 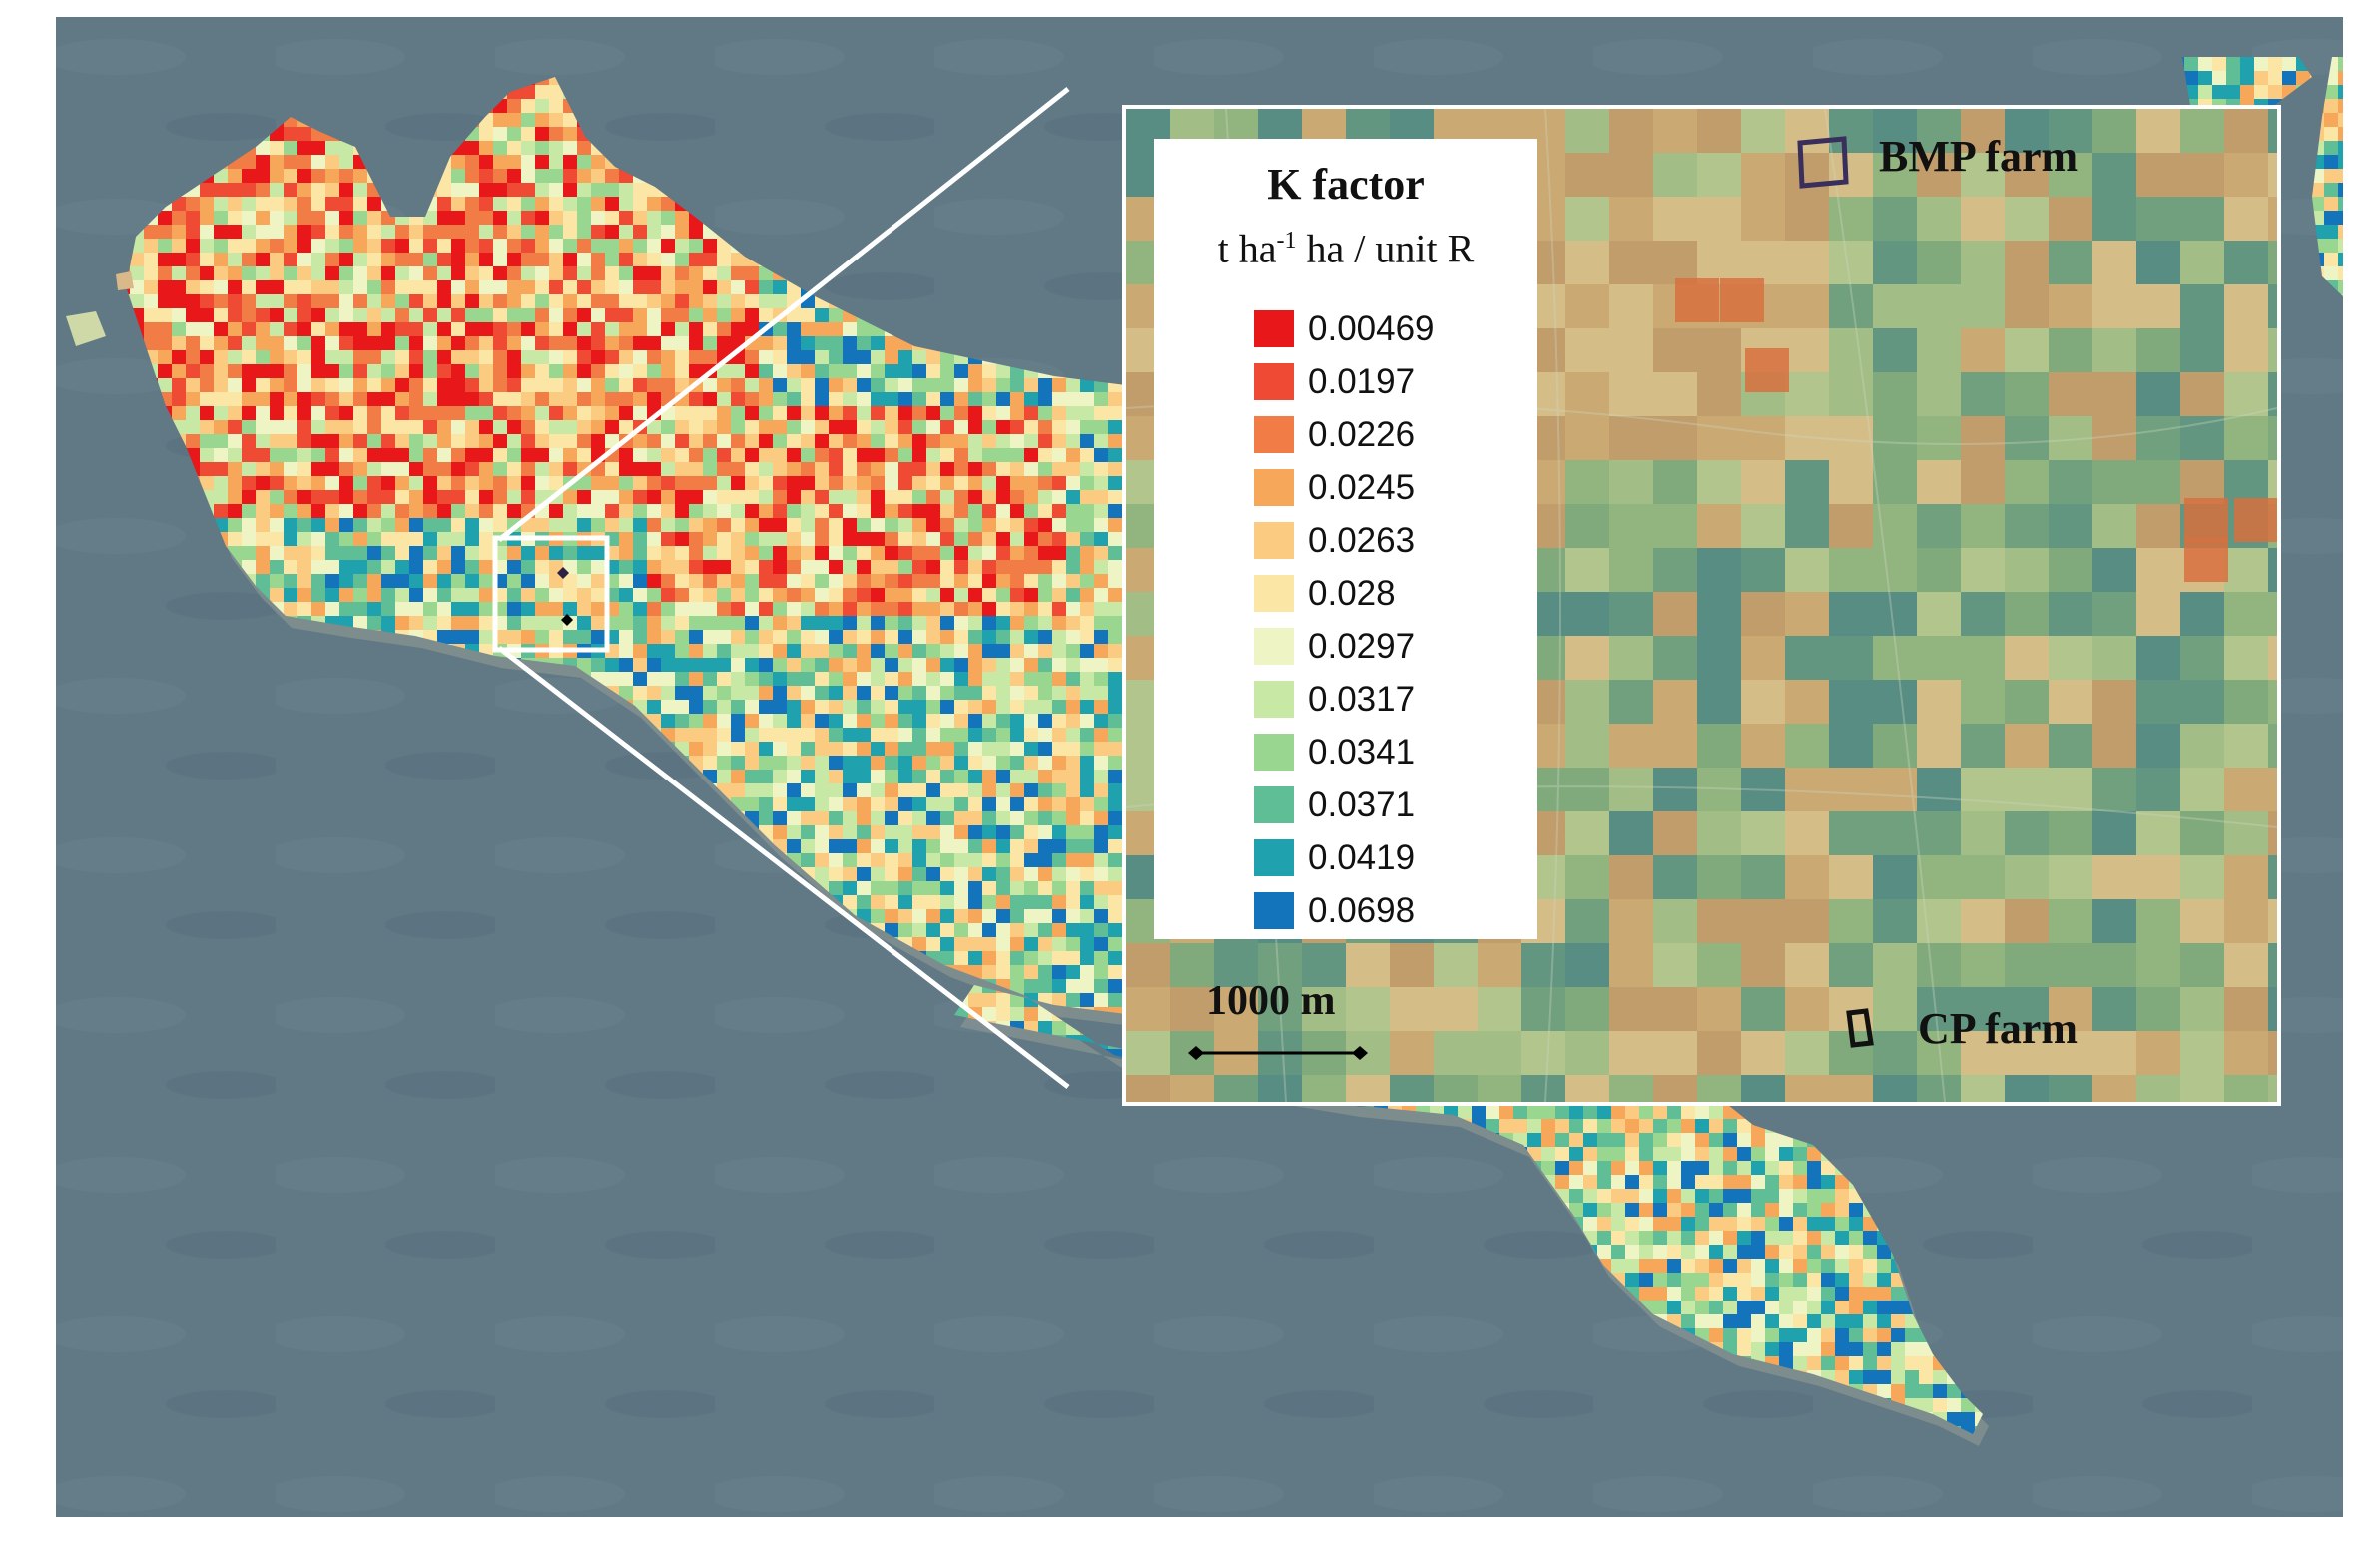 What do you see at coordinates (1362, 381) in the screenshot?
I see `legend-label: 0.0197` at bounding box center [1362, 381].